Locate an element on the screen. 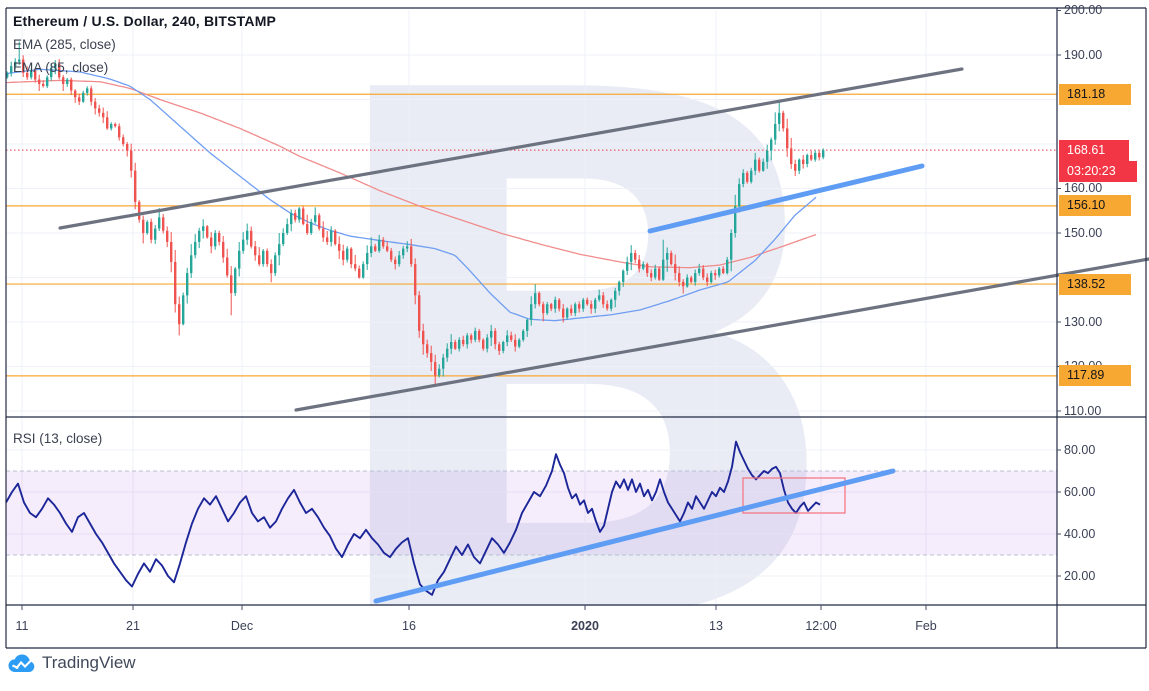 Image resolution: width=1149 pixels, height=691 pixels. tradingview-logo-icon is located at coordinates (21, 662).